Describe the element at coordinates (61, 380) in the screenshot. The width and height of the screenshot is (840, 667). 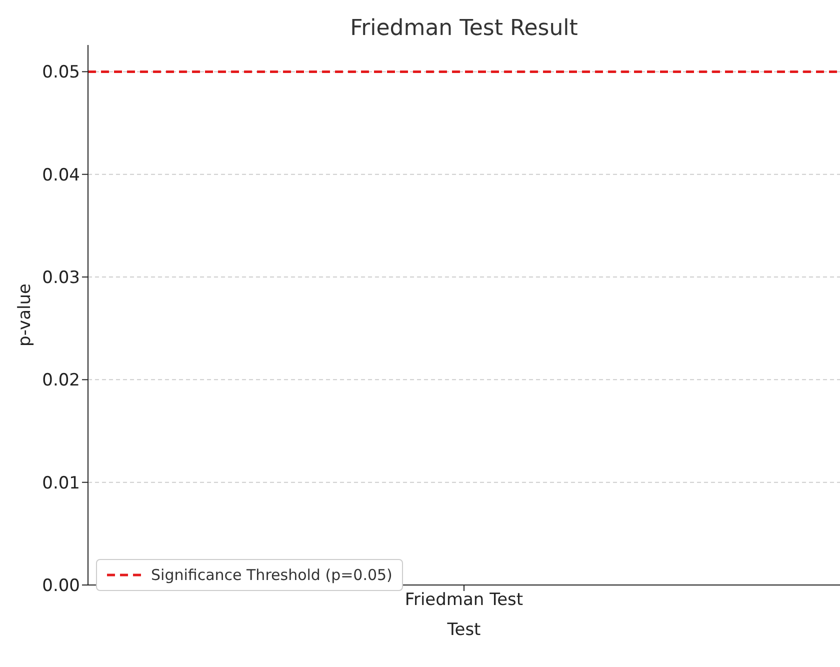
I see `y-tick-label: 0.02` at that location.